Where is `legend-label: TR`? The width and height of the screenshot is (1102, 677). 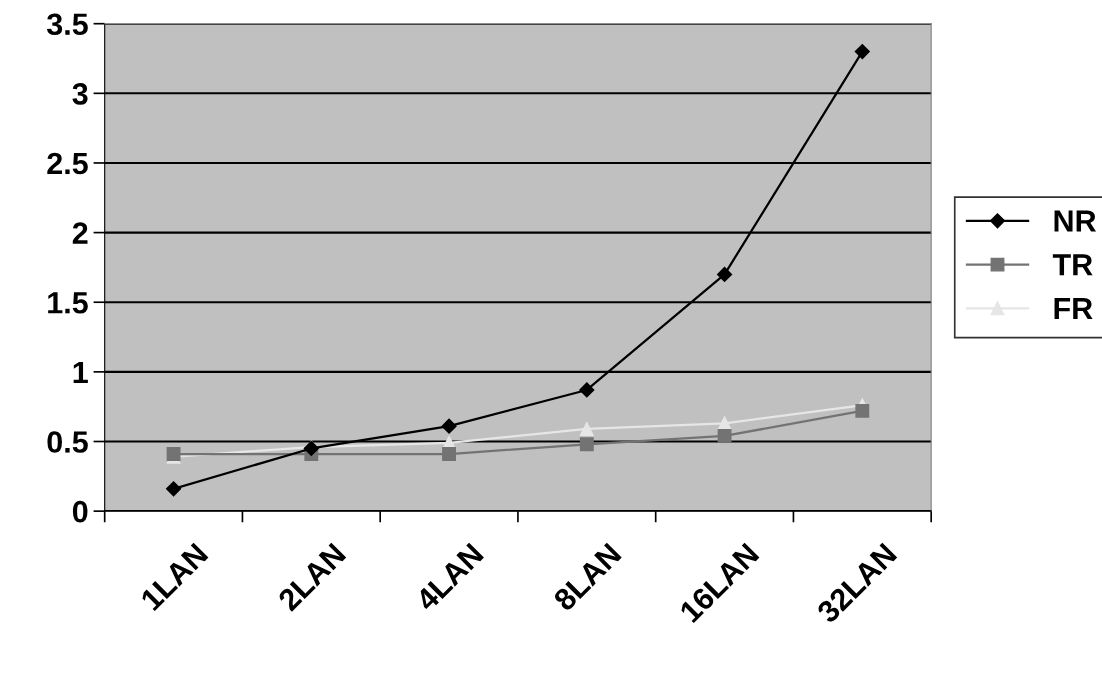 legend-label: TR is located at coordinates (1072, 265).